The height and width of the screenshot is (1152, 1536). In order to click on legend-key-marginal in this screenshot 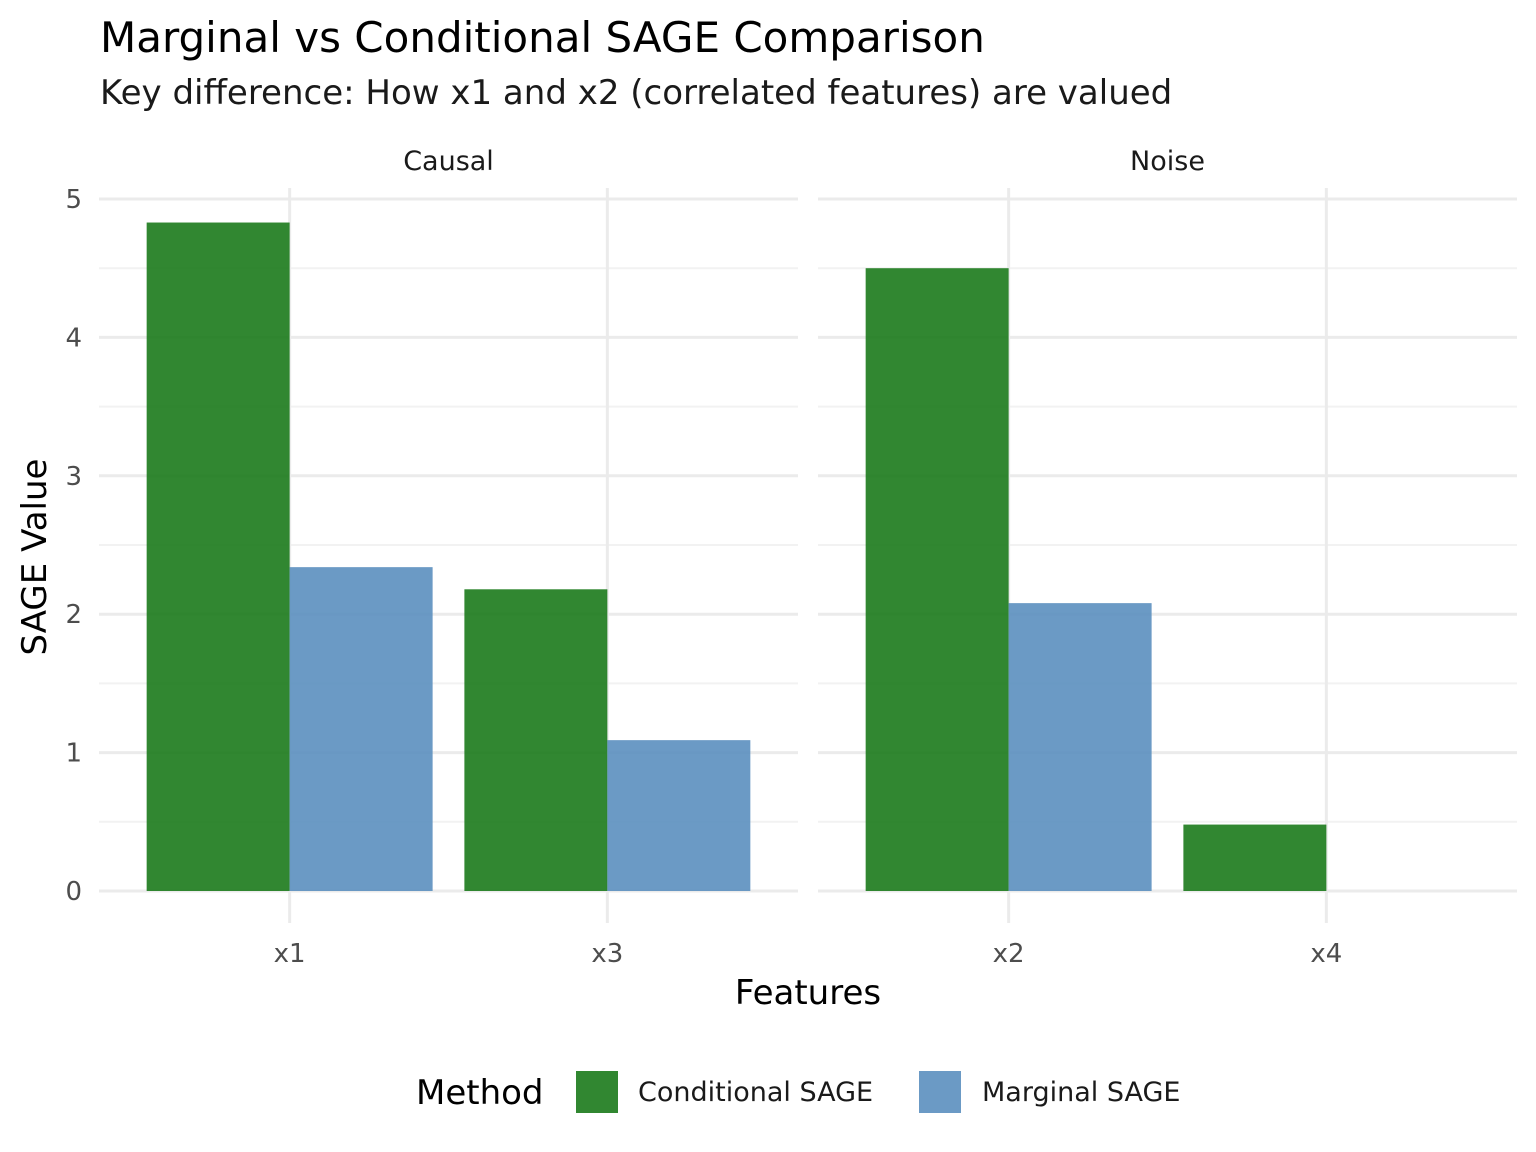, I will do `click(940, 1092)`.